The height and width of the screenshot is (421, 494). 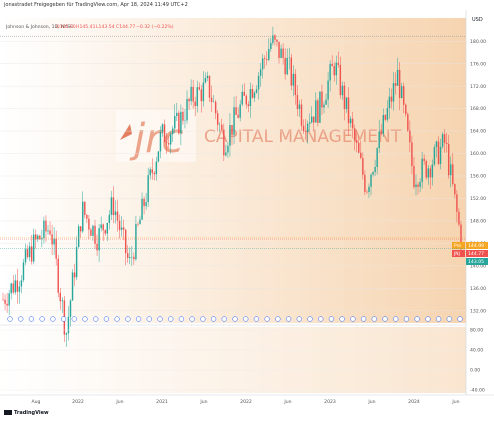 What do you see at coordinates (8, 412) in the screenshot?
I see `tradingview-logo-icon` at bounding box center [8, 412].